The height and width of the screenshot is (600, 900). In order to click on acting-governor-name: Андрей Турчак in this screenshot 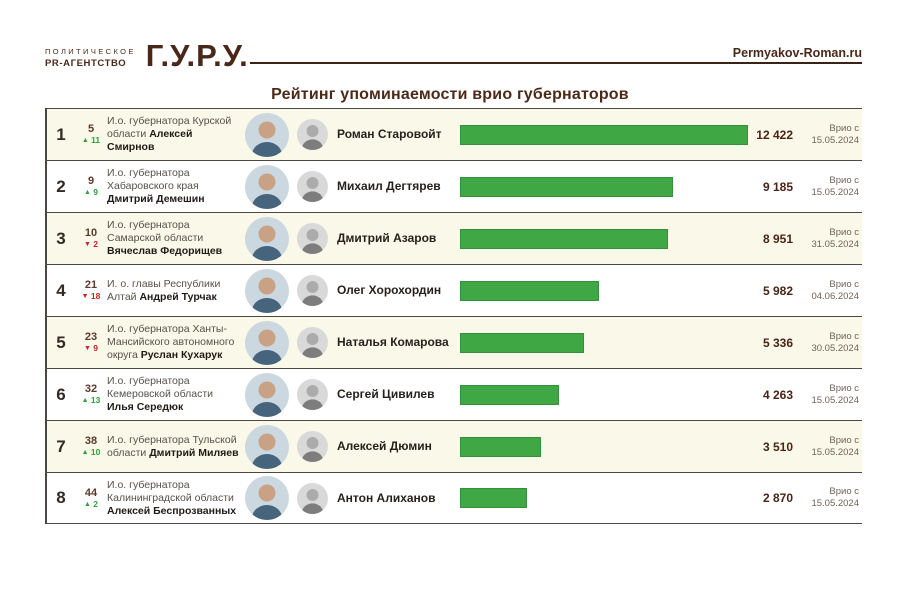, I will do `click(178, 296)`.